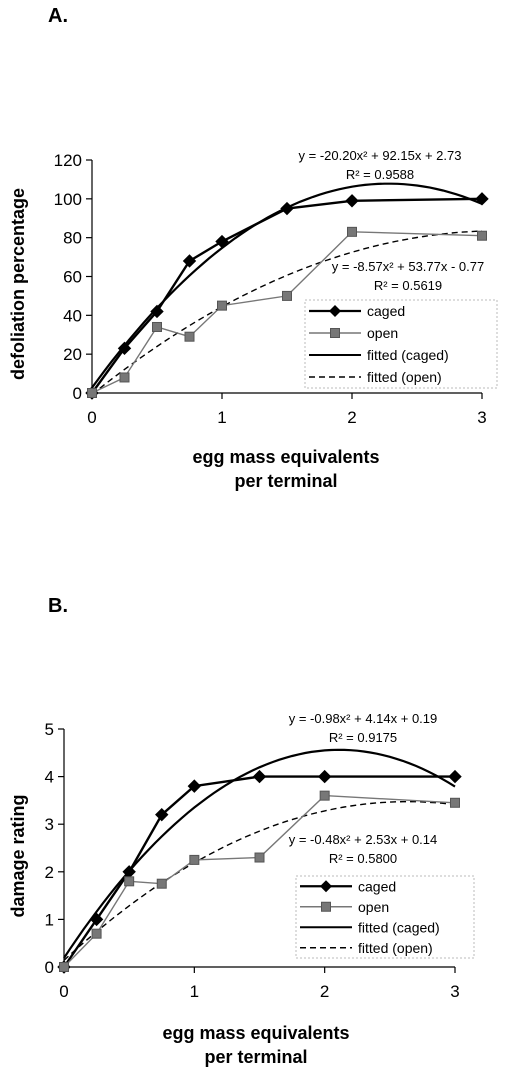 This screenshot has height=1075, width=520. What do you see at coordinates (363, 718) in the screenshot?
I see `equation-text: y = -0.98x² + 4.14x + 0.19` at bounding box center [363, 718].